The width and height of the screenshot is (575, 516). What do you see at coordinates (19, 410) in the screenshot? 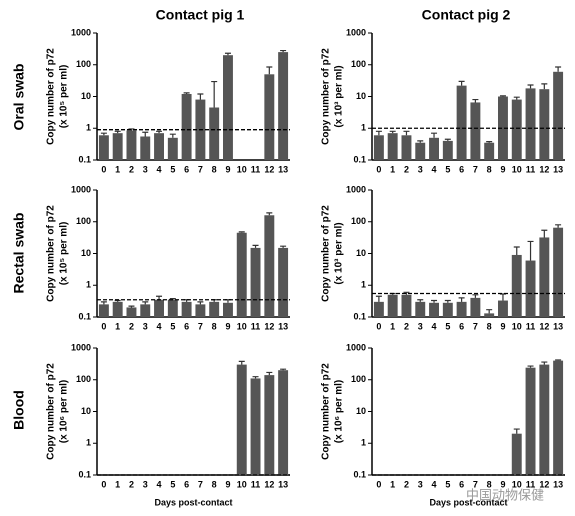
I see `row-label: Blood` at bounding box center [19, 410].